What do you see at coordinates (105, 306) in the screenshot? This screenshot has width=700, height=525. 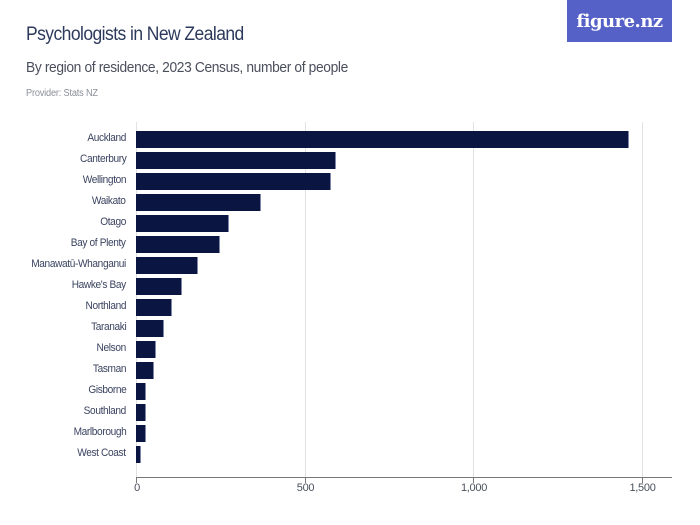 I see `category-label: Northland` at bounding box center [105, 306].